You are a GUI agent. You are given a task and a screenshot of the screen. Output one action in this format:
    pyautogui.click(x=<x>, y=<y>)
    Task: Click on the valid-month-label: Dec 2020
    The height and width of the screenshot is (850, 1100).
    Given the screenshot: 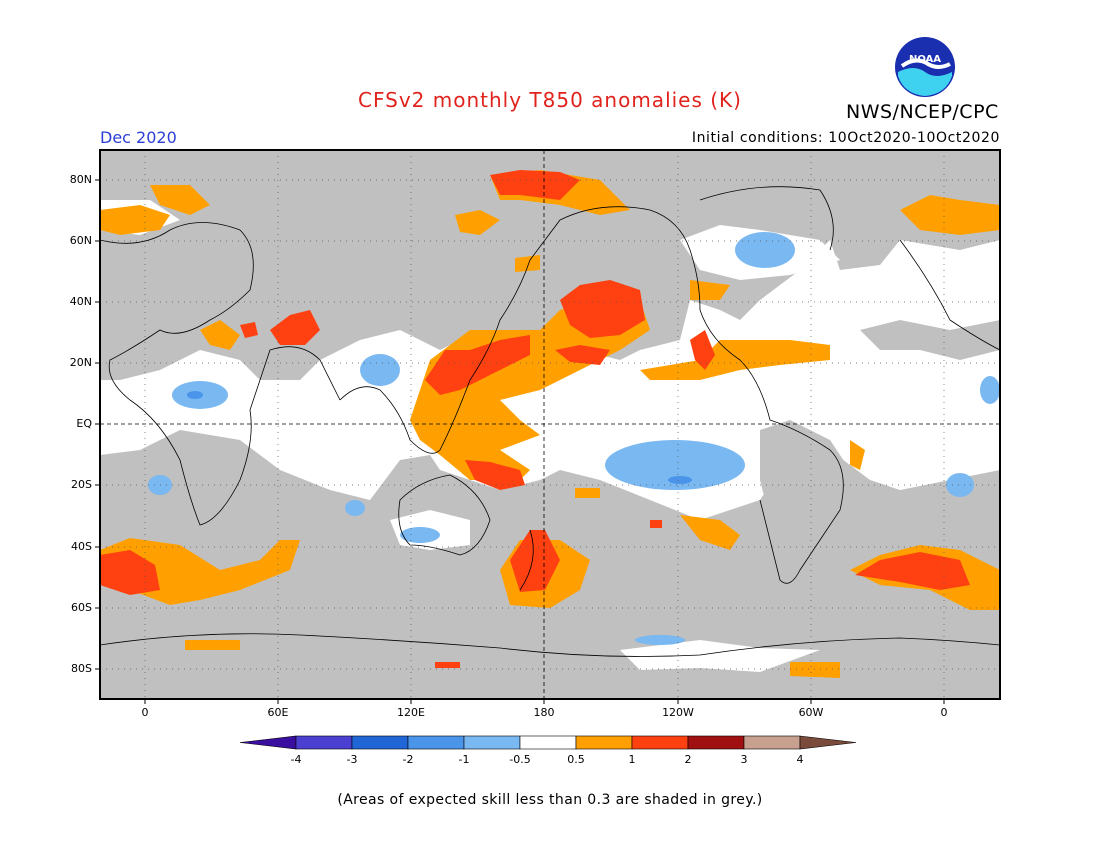 What is the action you would take?
    pyautogui.click(x=138, y=137)
    